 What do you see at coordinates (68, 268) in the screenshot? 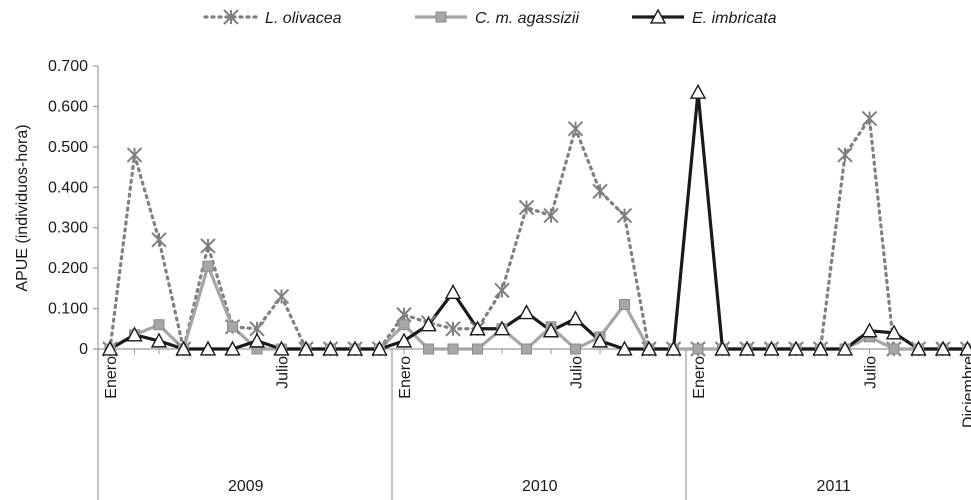
I see `y-tick-label: 0.200` at bounding box center [68, 268].